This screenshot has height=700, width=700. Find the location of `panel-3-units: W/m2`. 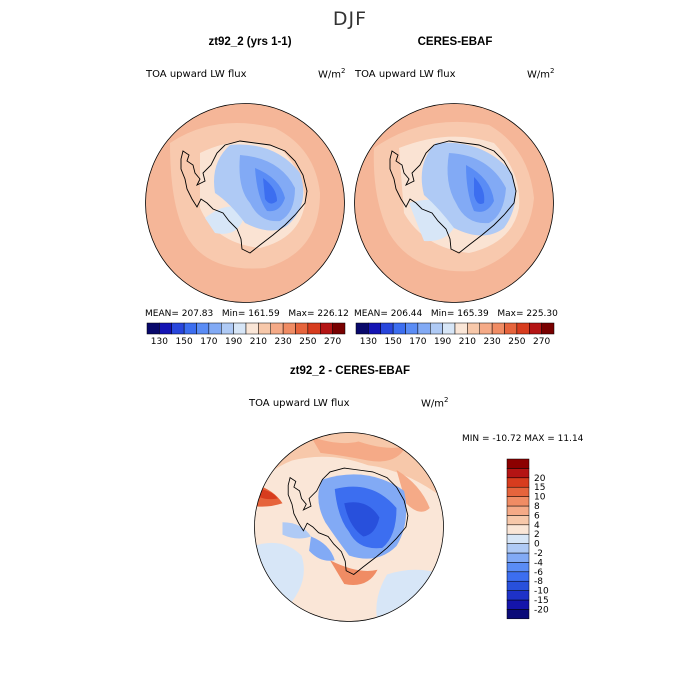

panel-3-units: W/m2 is located at coordinates (435, 403).